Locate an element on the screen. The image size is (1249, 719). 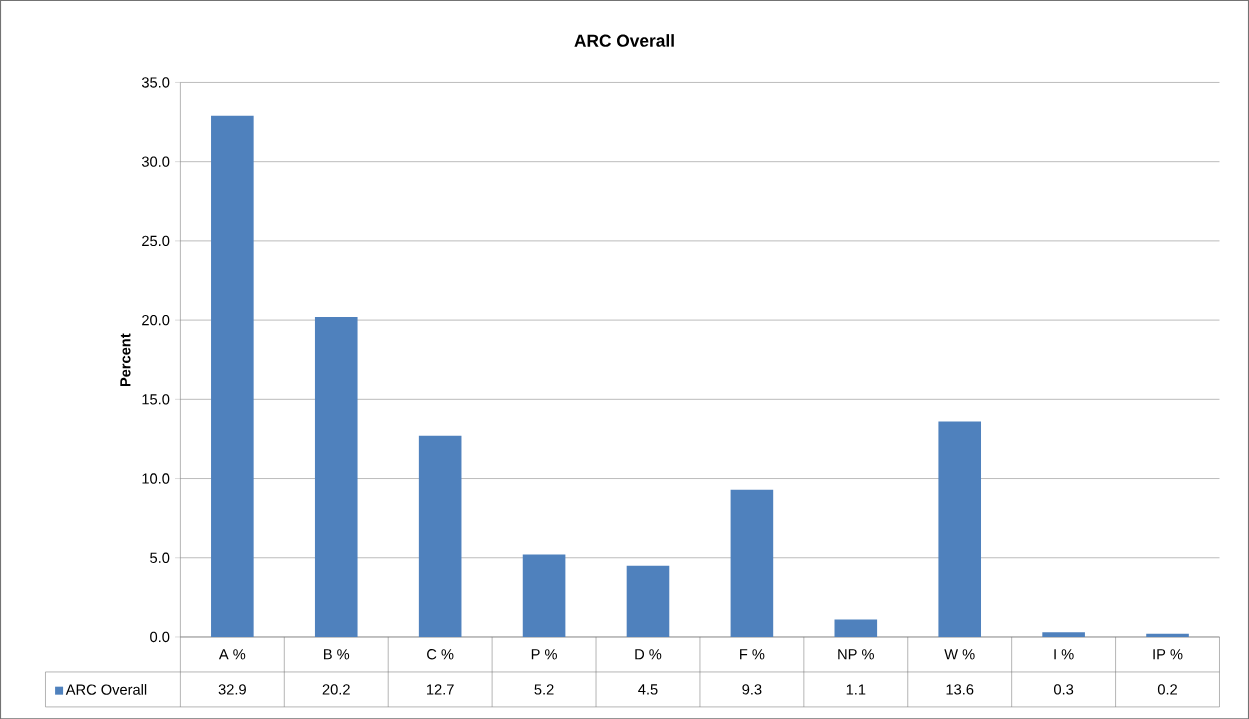
x-tick-label: C % is located at coordinates (440, 654).